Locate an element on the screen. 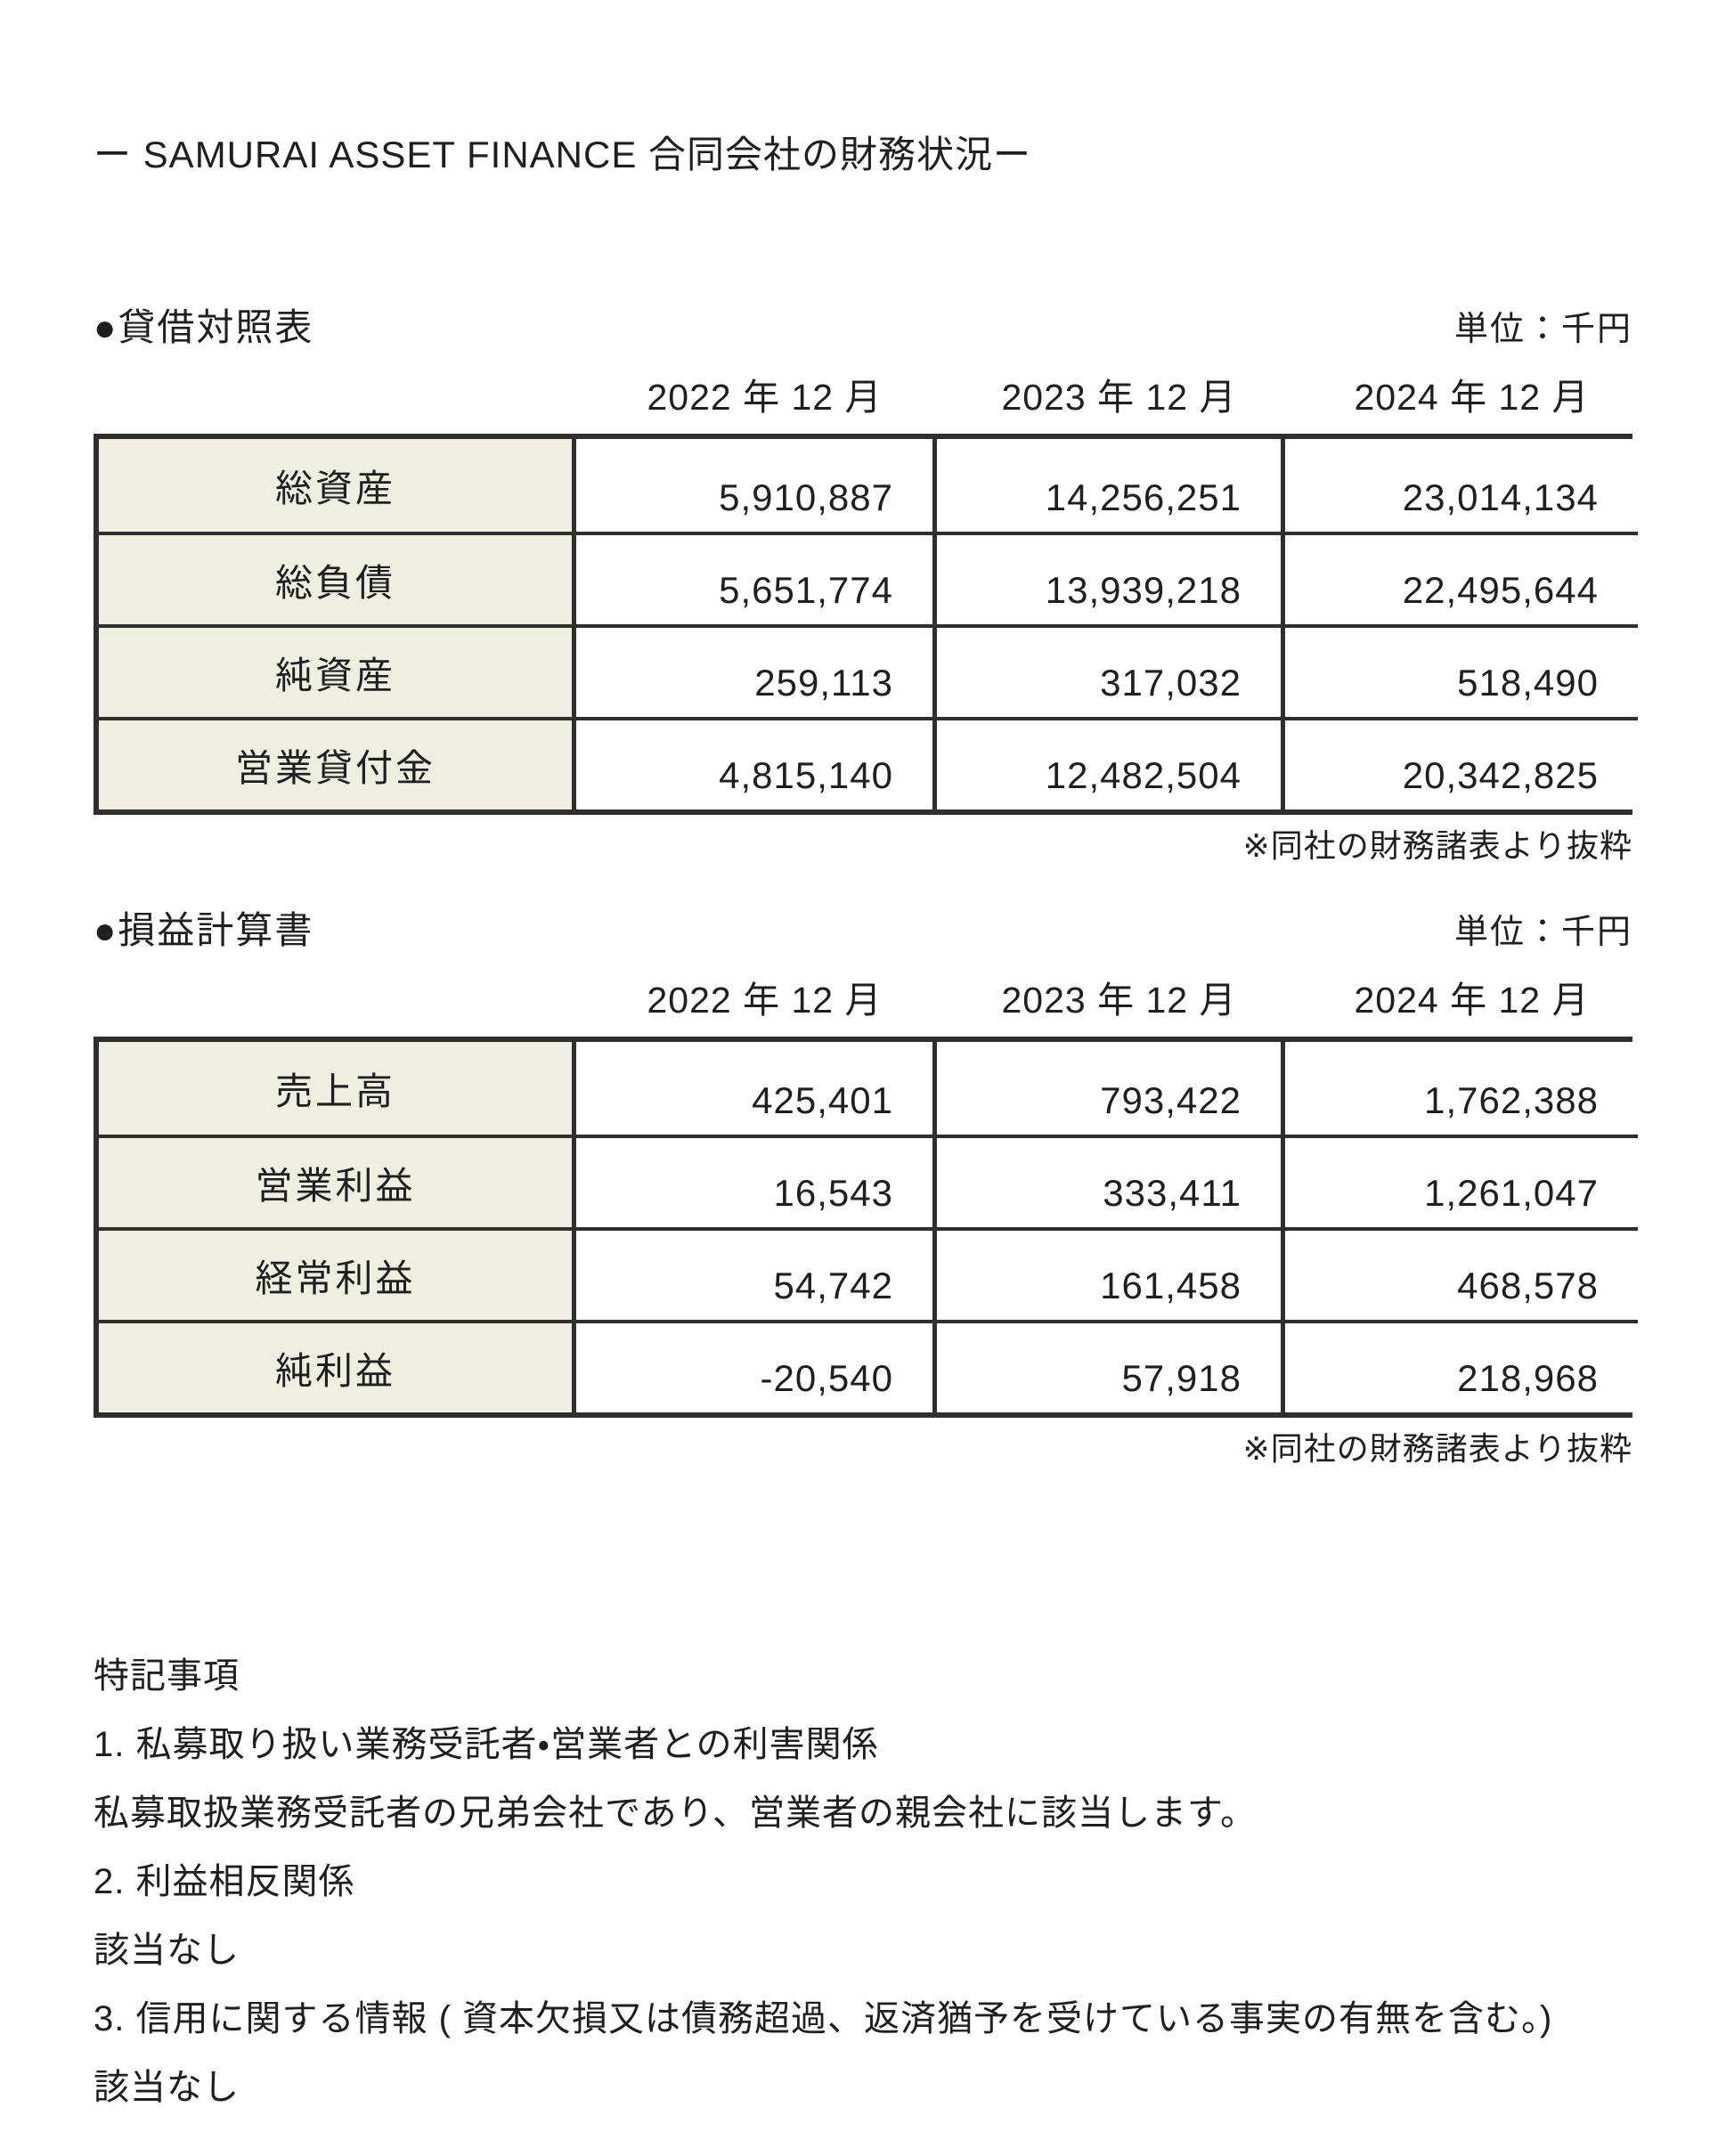 This screenshot has height=2156, width=1726. row-label-net-profit: 純利益 is located at coordinates (335, 1366).